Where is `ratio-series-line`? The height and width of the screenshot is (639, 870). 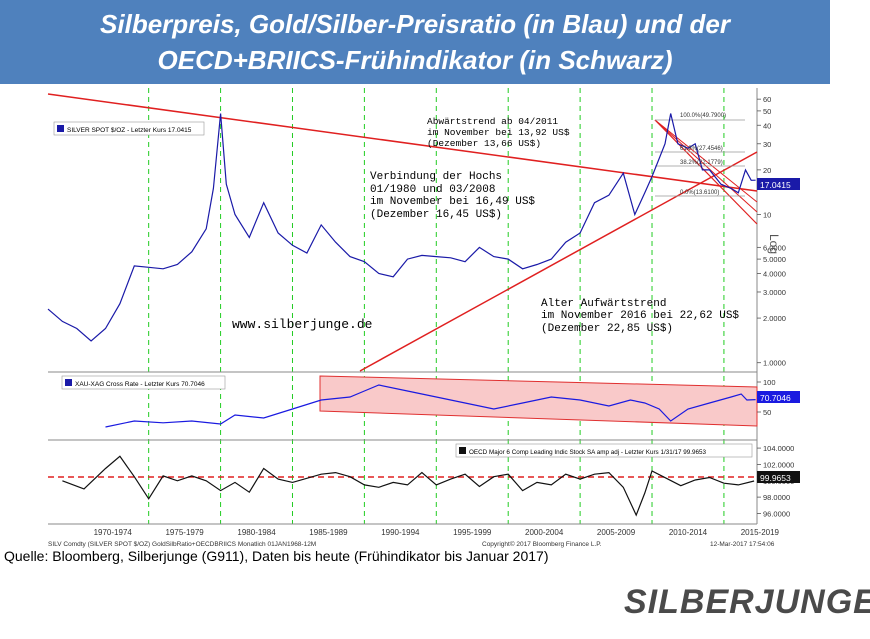
ratio-series-line is located at coordinates (430, 406).